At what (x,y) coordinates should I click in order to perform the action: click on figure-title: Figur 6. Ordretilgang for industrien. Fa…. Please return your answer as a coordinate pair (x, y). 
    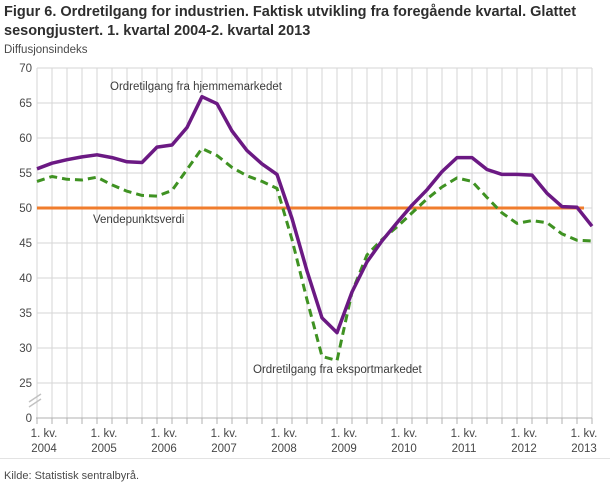
    Looking at the image, I should click on (290, 21).